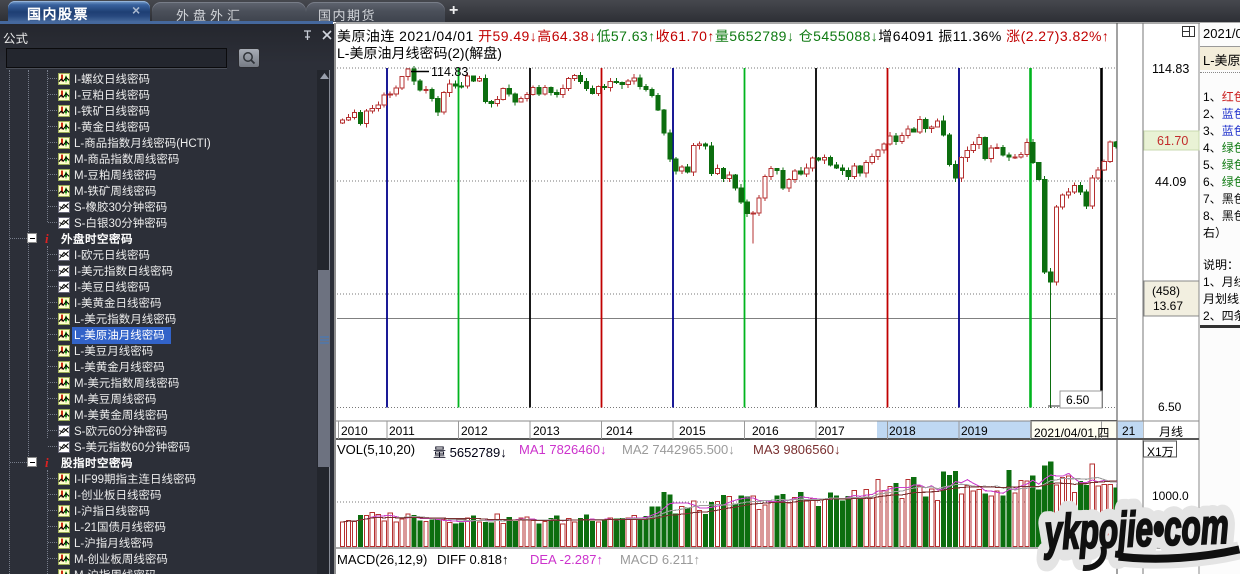 The width and height of the screenshot is (1240, 574). What do you see at coordinates (1136, 530) in the screenshot?
I see `svg-text: ykpojie•com` at bounding box center [1136, 530].